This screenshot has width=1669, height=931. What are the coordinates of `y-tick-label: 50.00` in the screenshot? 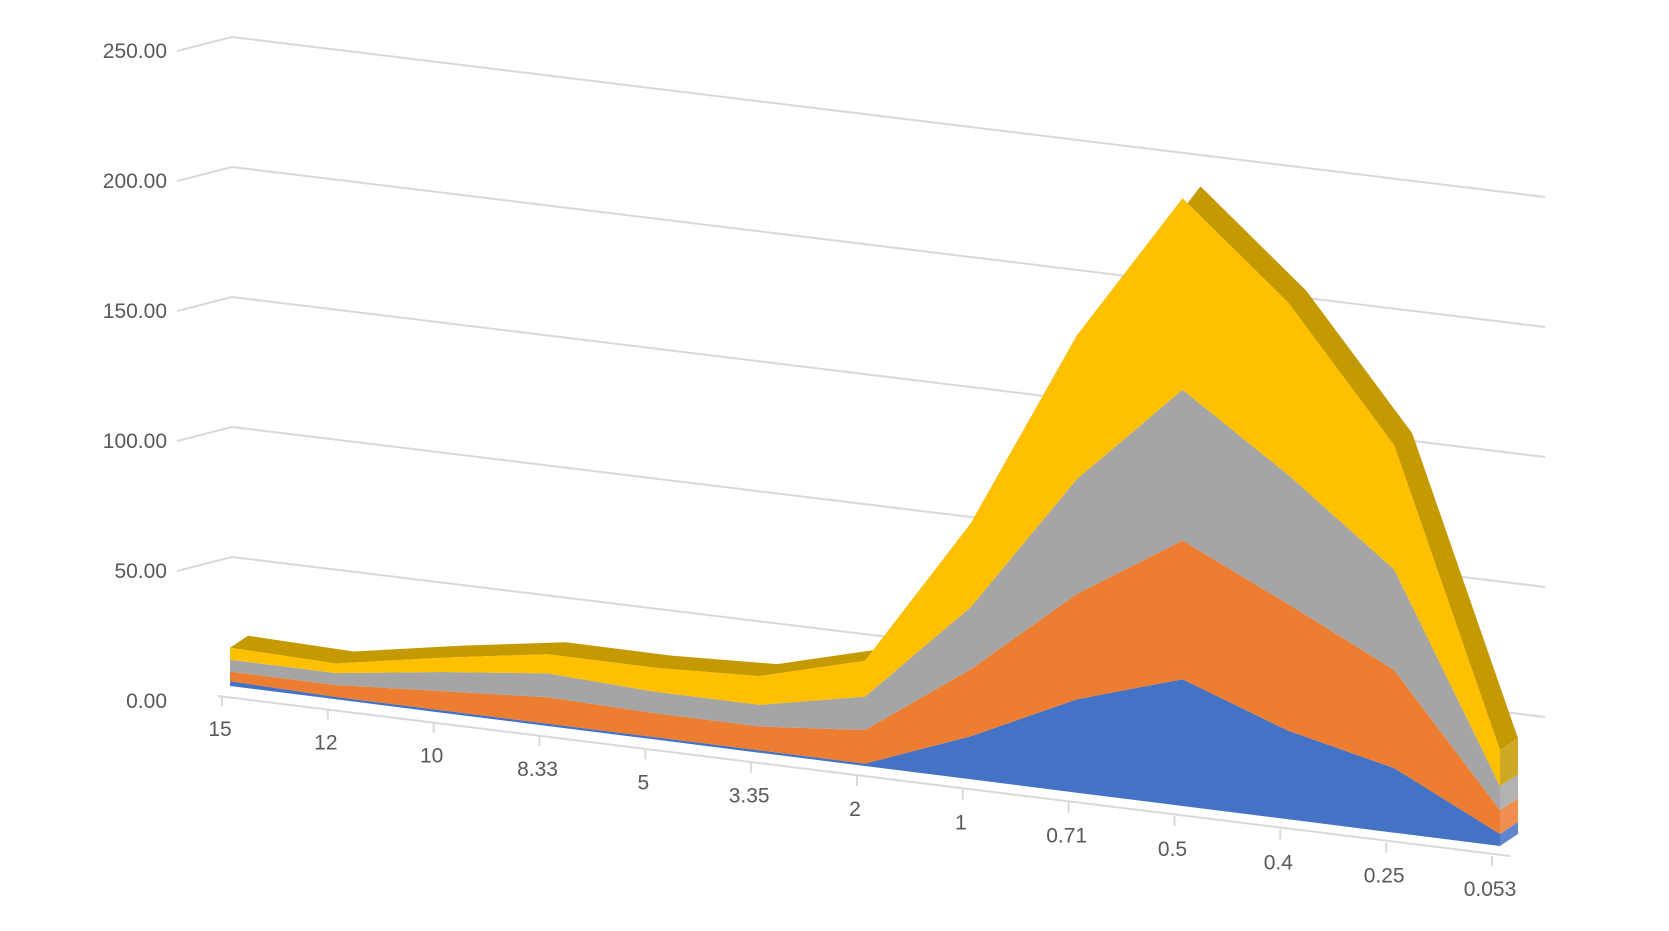 It's located at (140, 571).